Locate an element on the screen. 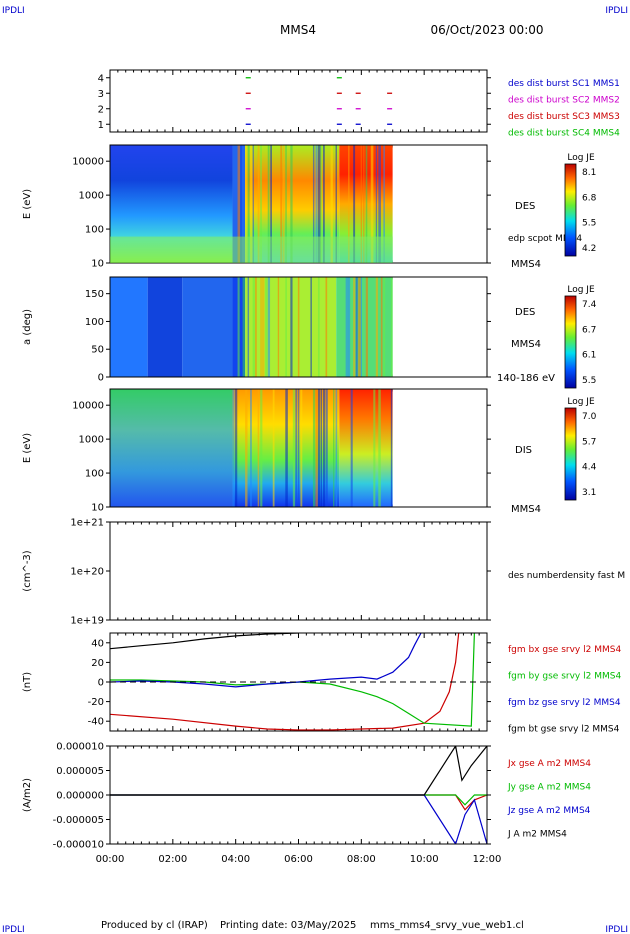 The height and width of the screenshot is (934, 630). x-tick-label: 02:00 is located at coordinates (172, 859).